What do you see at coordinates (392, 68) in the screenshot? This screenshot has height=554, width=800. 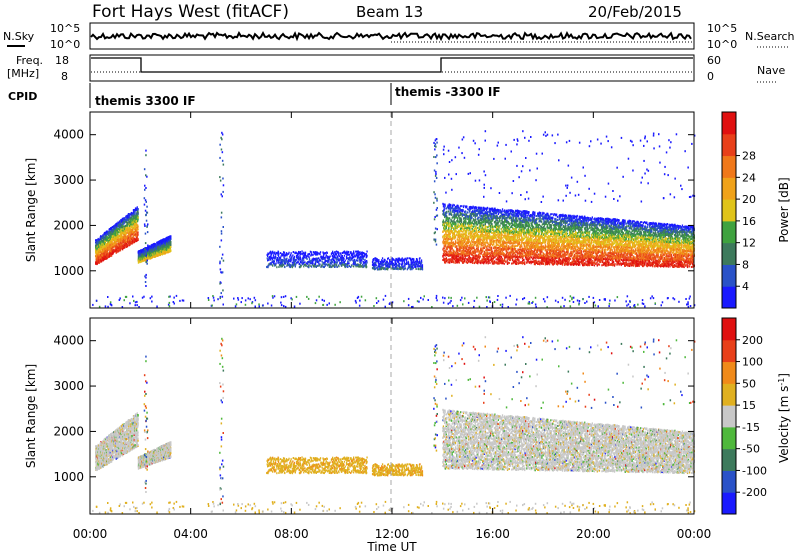 I see `freq-panel` at bounding box center [392, 68].